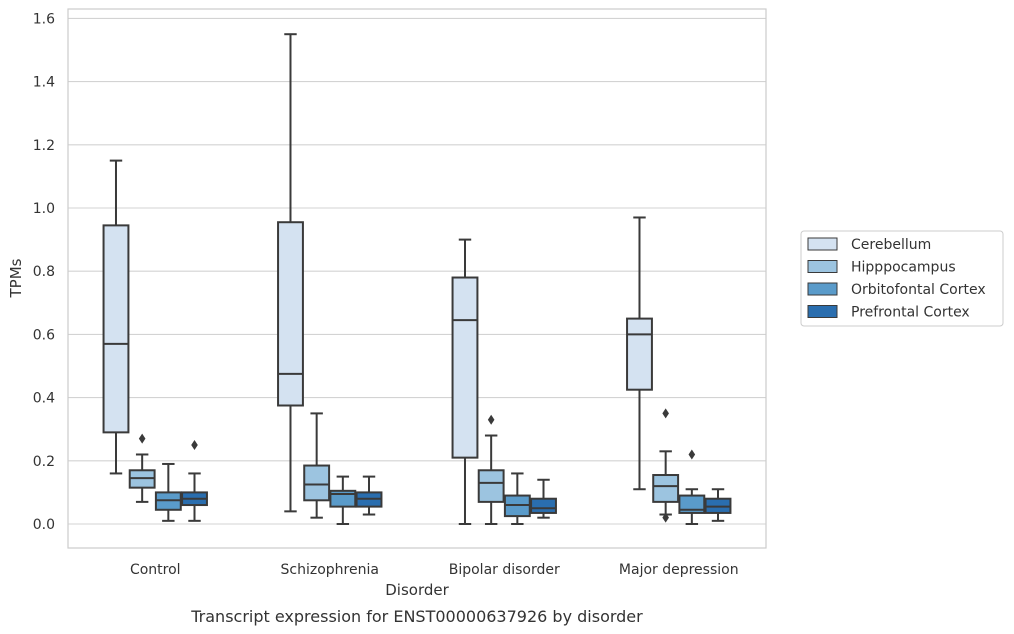 The image size is (1014, 634). Describe the element at coordinates (891, 245) in the screenshot. I see `legend-label: Cerebellum` at that location.